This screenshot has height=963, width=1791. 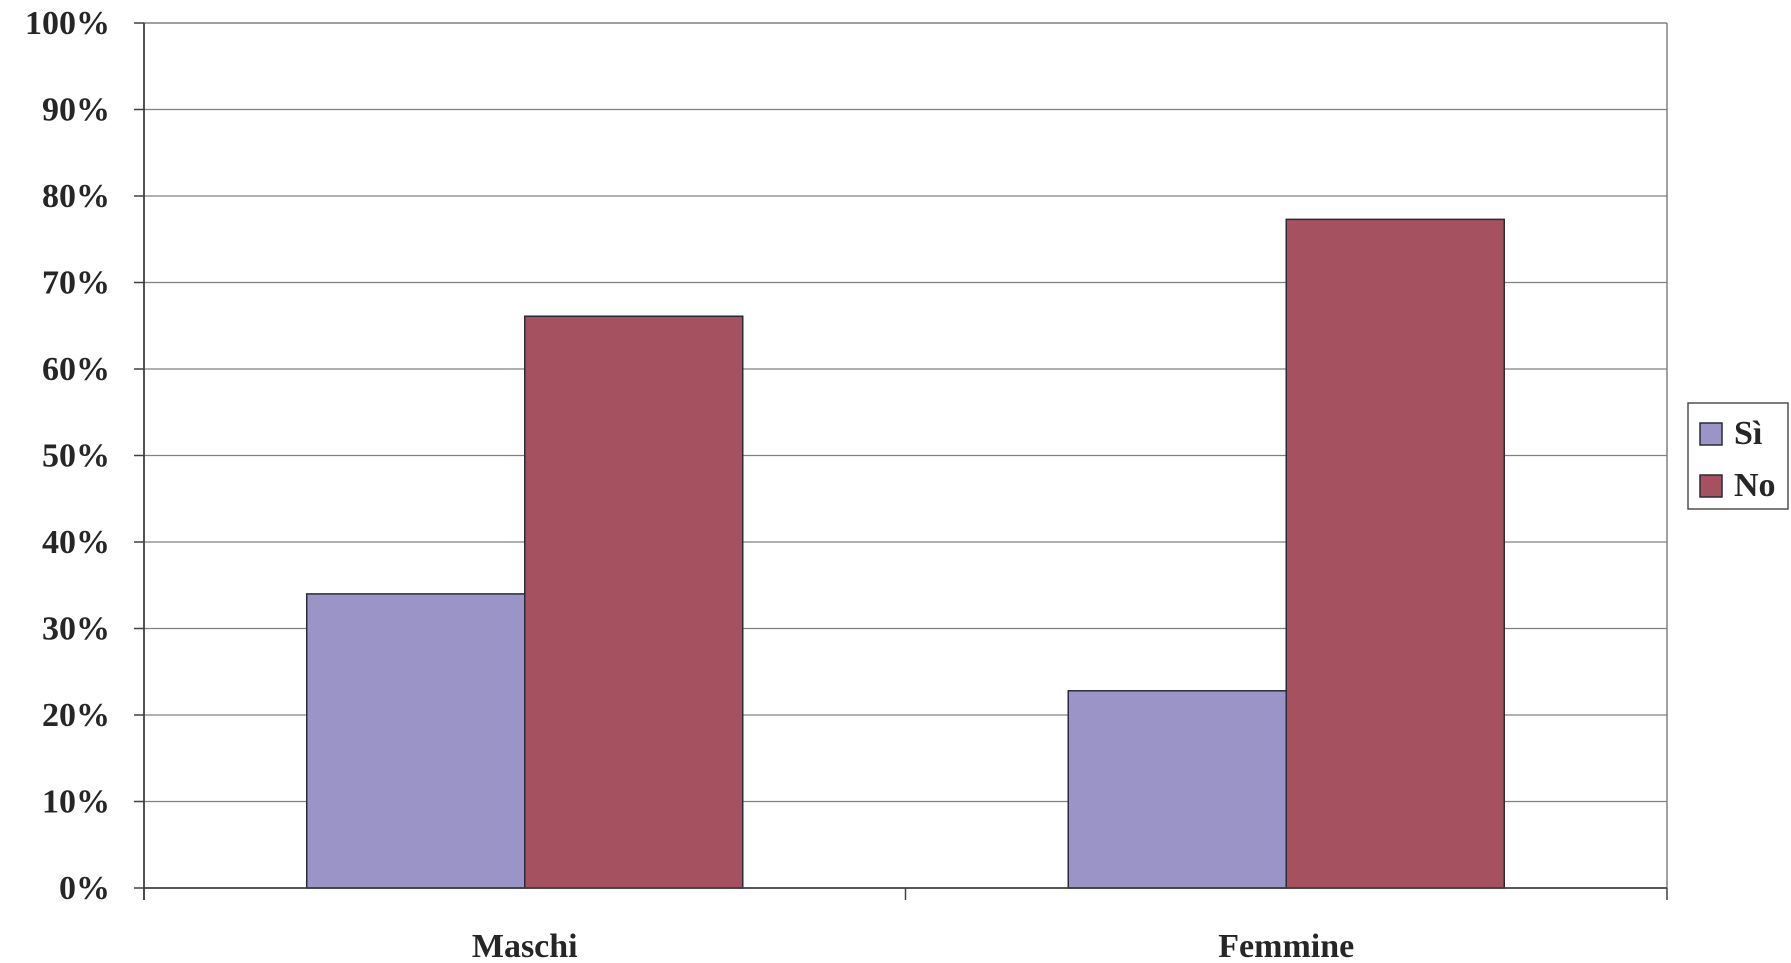 I want to click on y-tick-label: 40%, so click(x=76, y=542).